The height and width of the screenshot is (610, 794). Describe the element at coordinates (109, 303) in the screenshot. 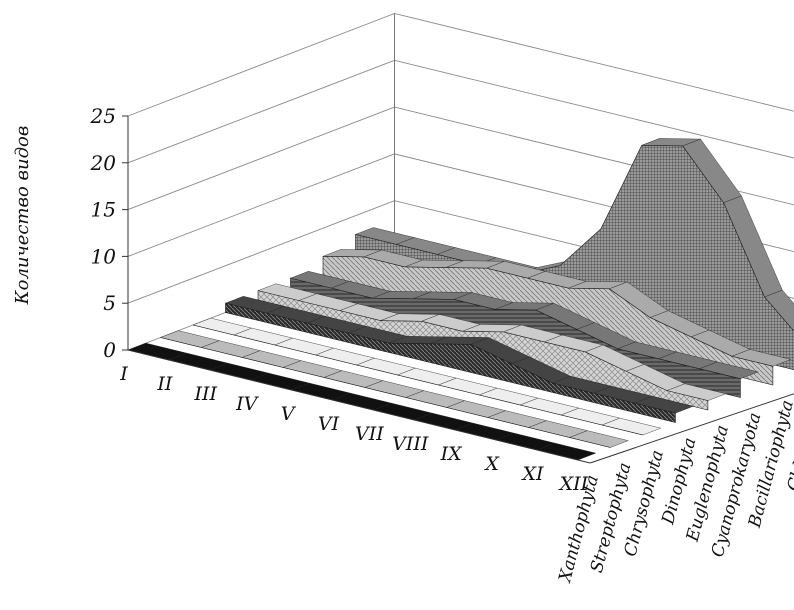

I see `y-tick-label: 5` at that location.